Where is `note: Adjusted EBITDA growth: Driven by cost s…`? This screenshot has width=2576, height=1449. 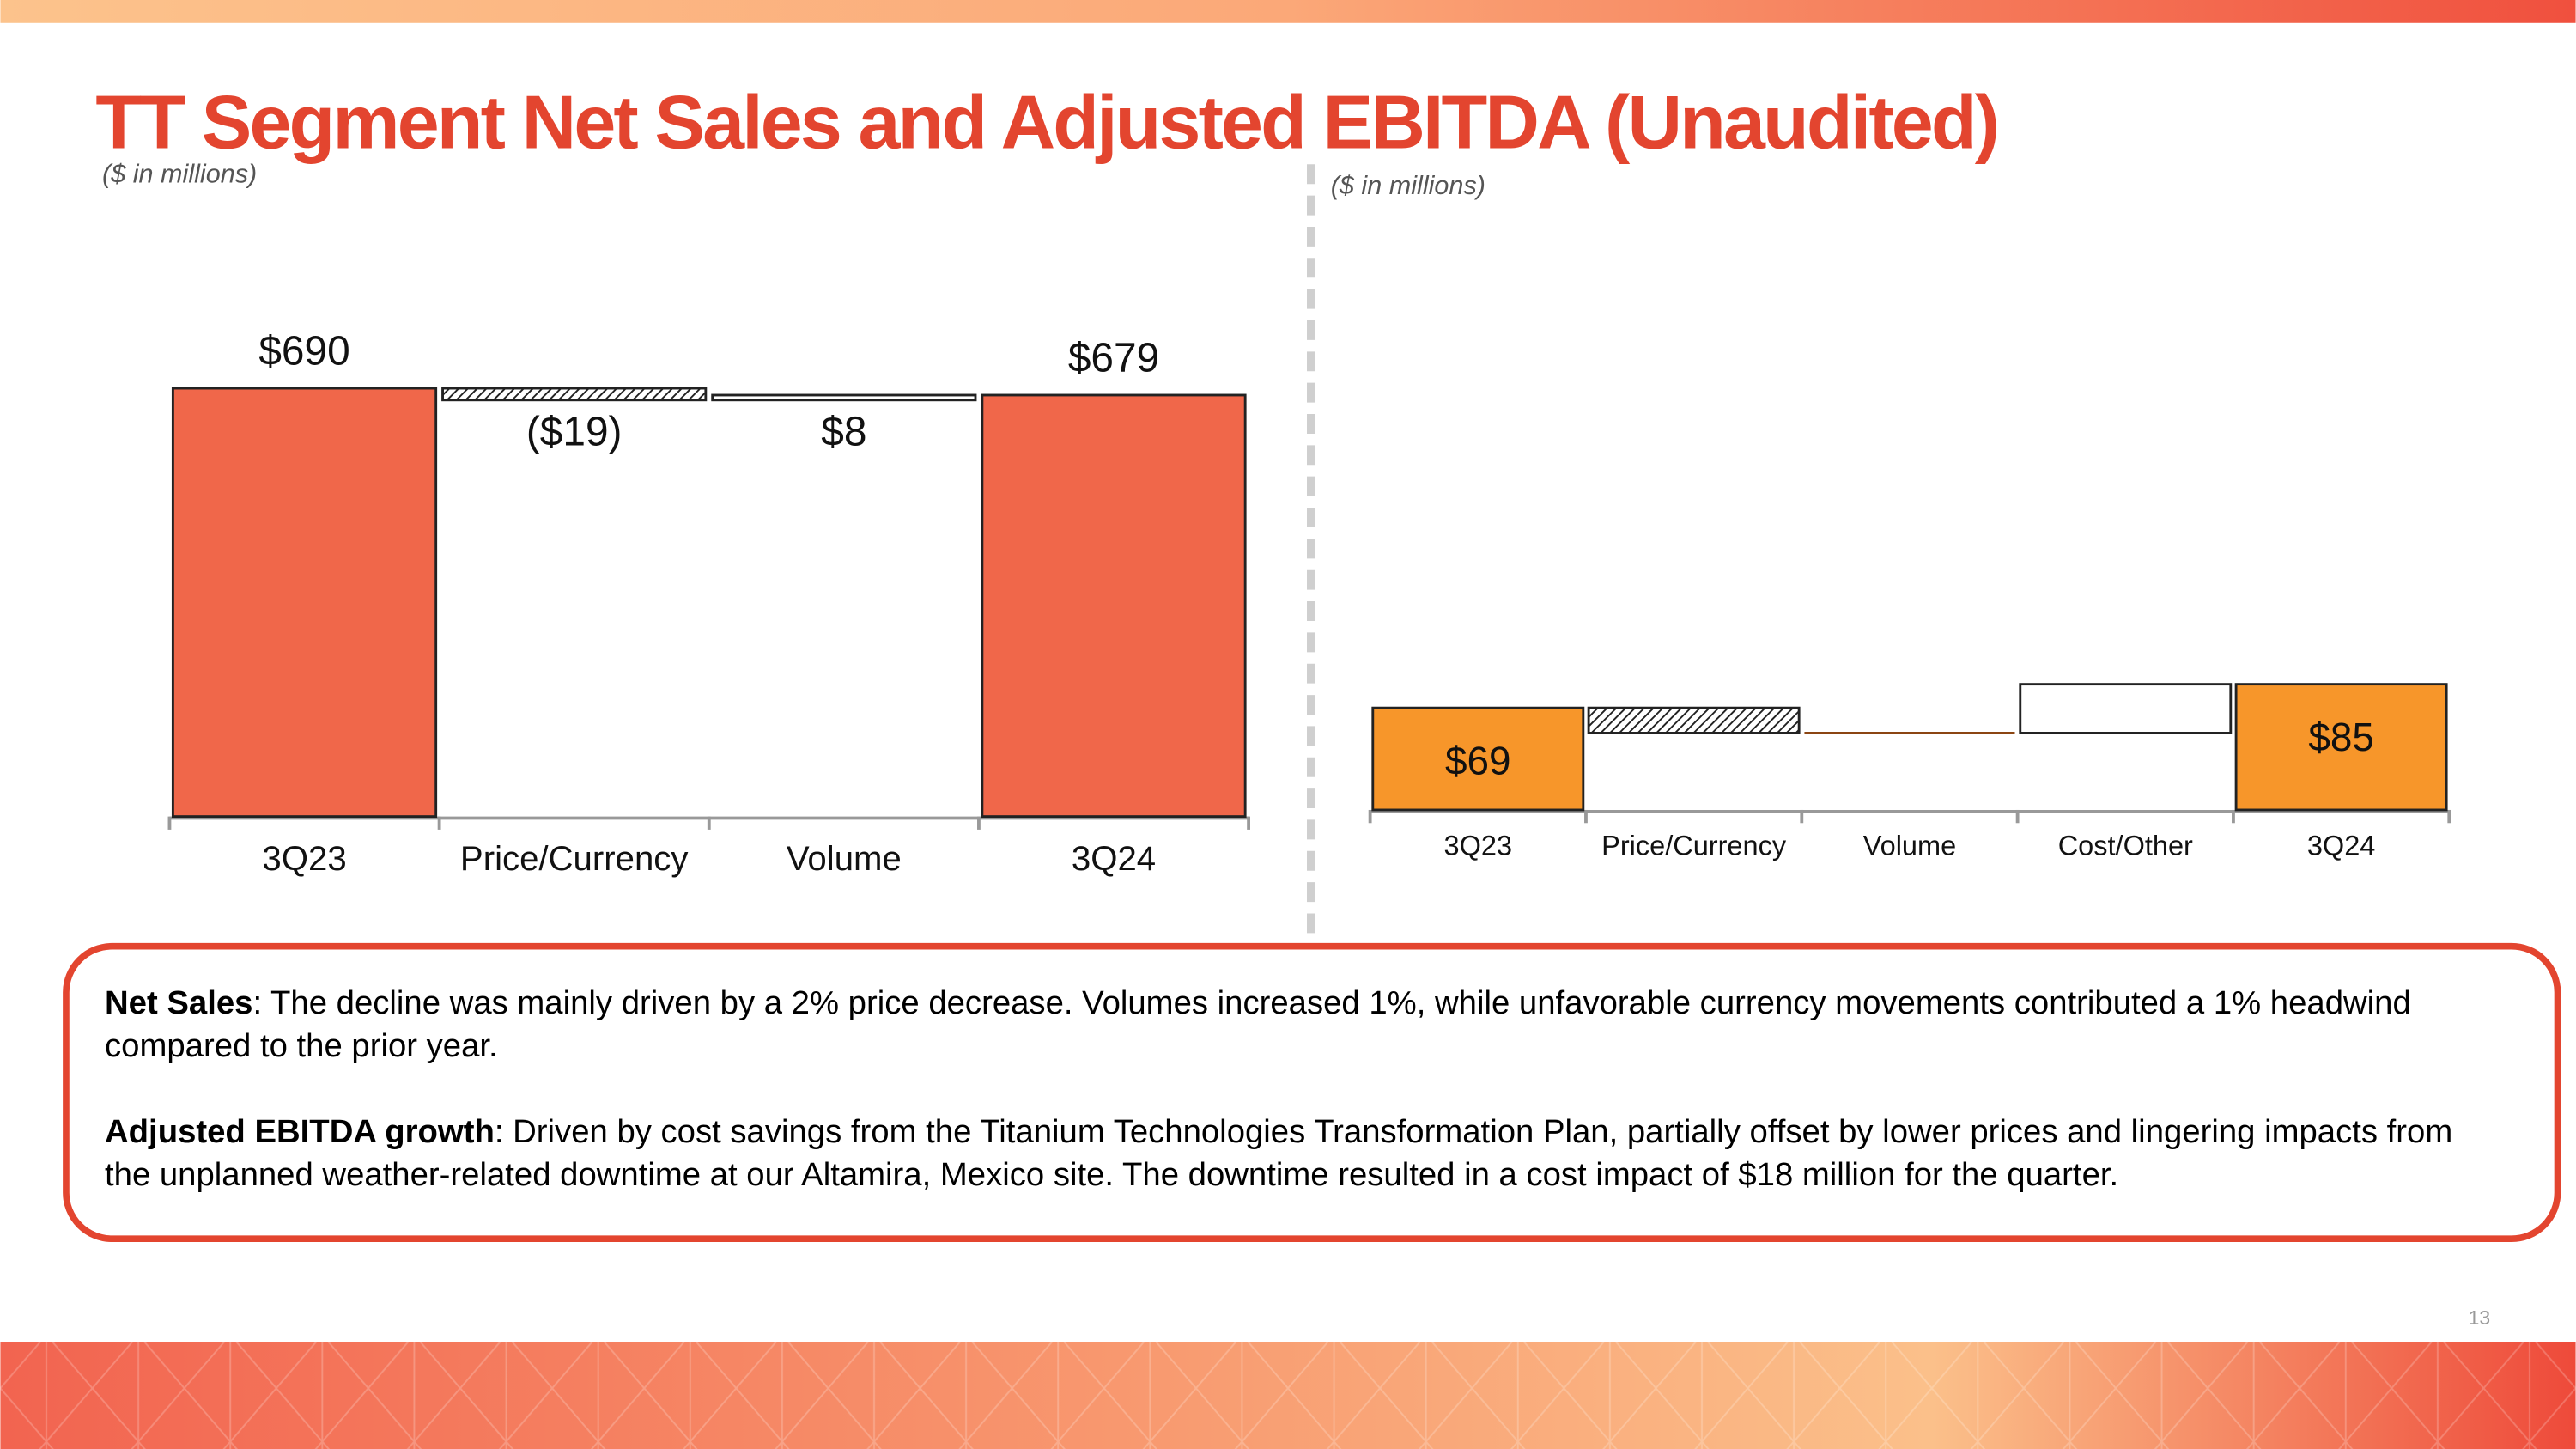 note: Adjusted EBITDA growth: Driven by cost s… is located at coordinates (1296, 1153).